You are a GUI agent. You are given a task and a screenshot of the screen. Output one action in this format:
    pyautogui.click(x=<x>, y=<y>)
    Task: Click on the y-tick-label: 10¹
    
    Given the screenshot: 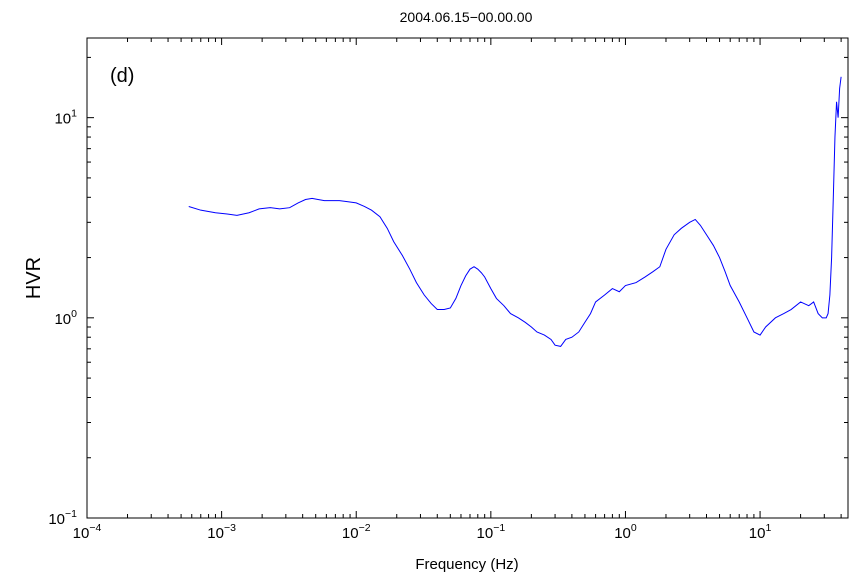 What is the action you would take?
    pyautogui.click(x=65, y=118)
    